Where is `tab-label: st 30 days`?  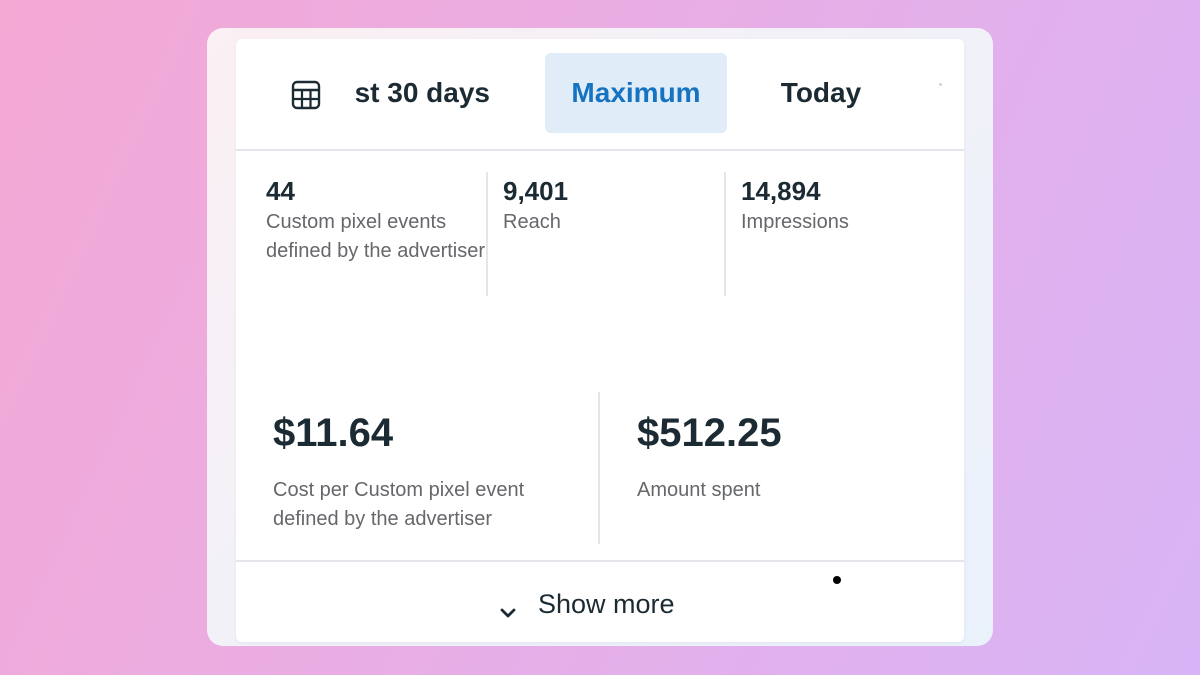 tab-label: st 30 days is located at coordinates (422, 92).